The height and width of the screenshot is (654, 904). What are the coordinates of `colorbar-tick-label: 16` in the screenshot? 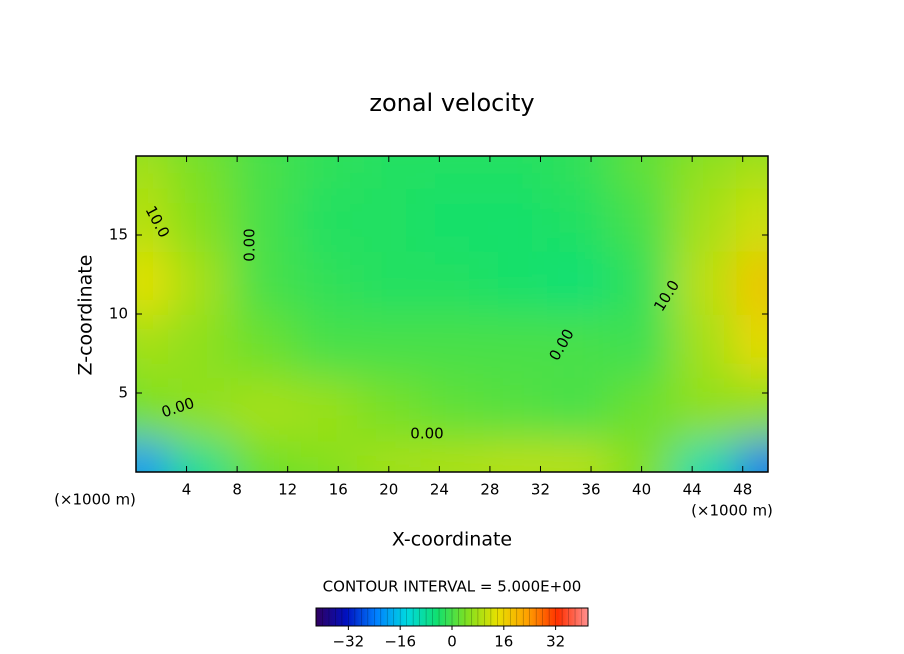 It's located at (503, 642).